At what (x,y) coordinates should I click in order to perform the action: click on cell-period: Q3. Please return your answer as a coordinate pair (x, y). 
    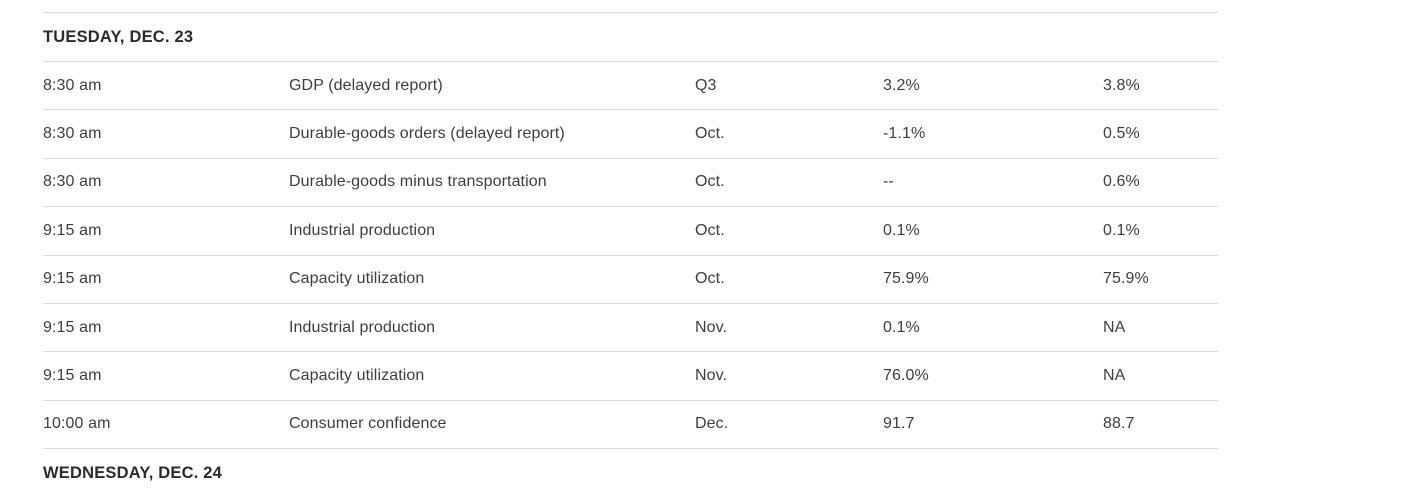
    Looking at the image, I should click on (706, 85).